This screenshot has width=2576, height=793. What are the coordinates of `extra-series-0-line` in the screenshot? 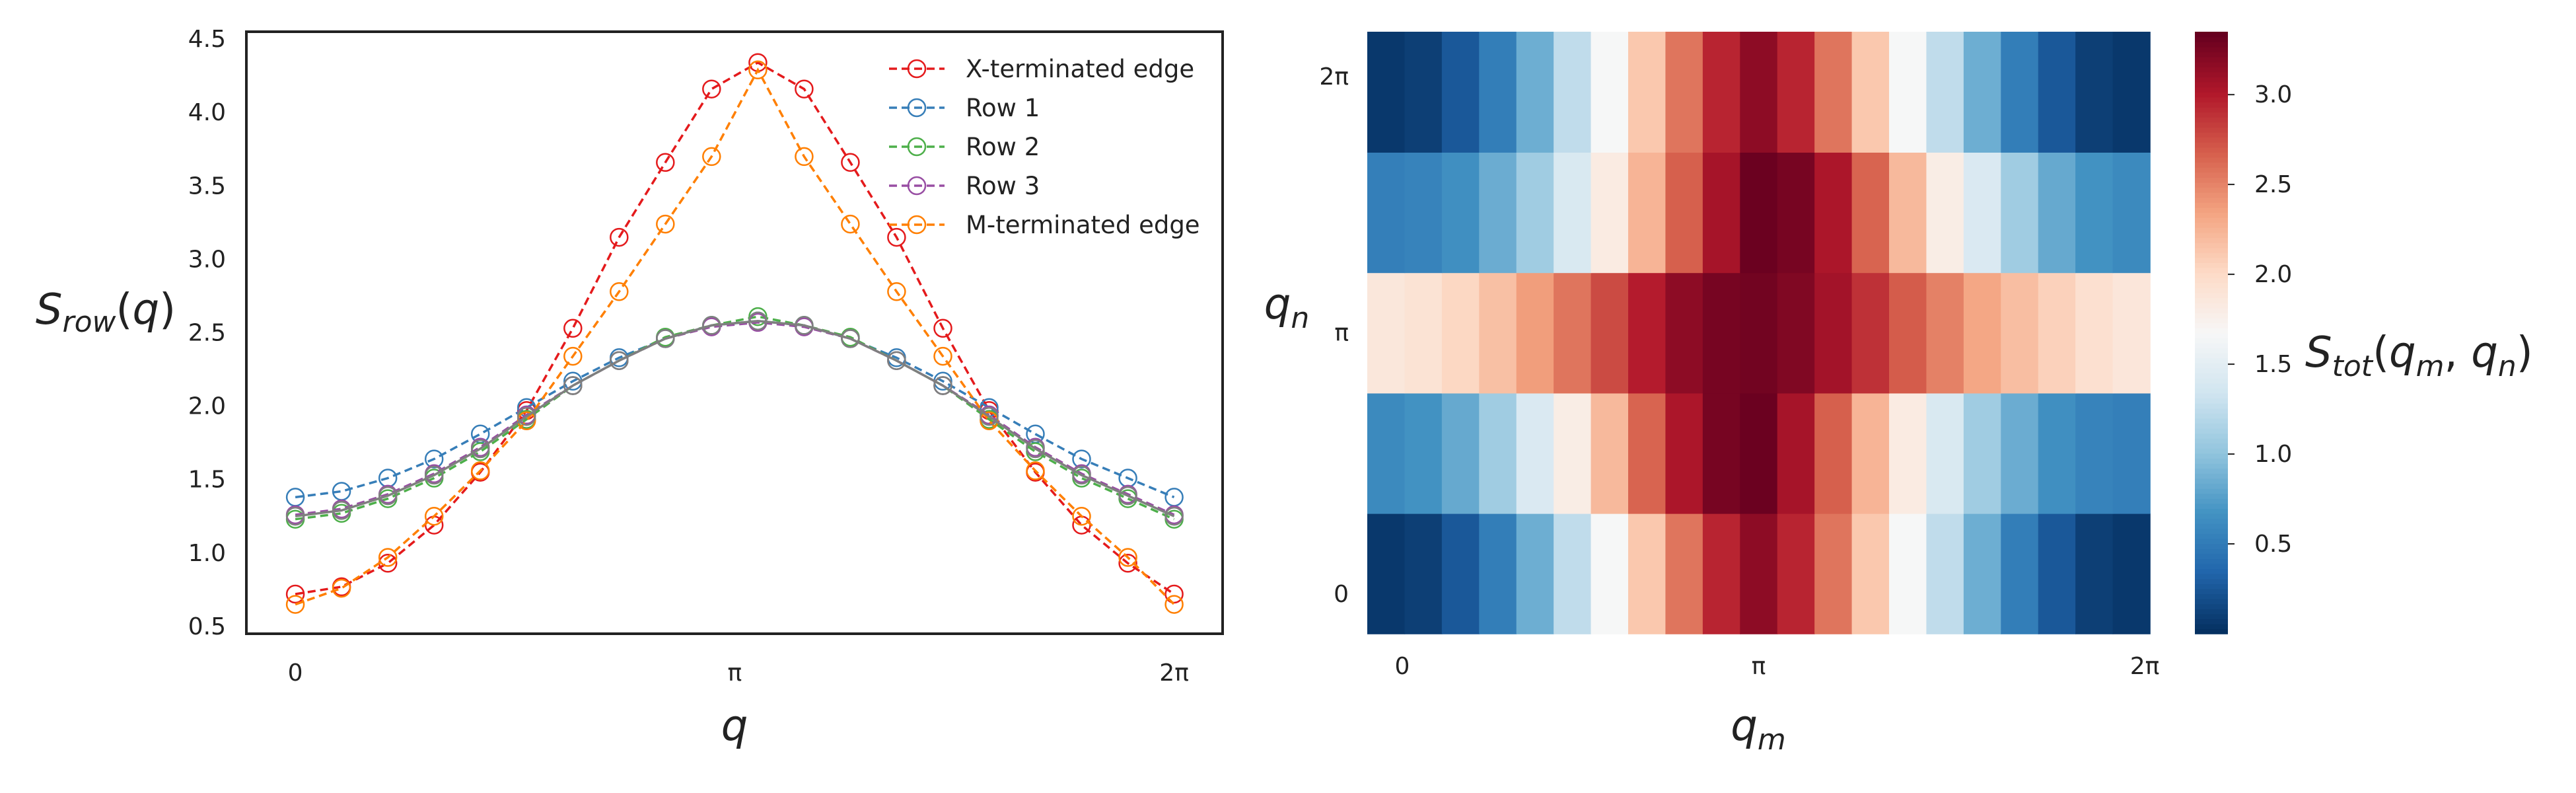 It's located at (735, 418).